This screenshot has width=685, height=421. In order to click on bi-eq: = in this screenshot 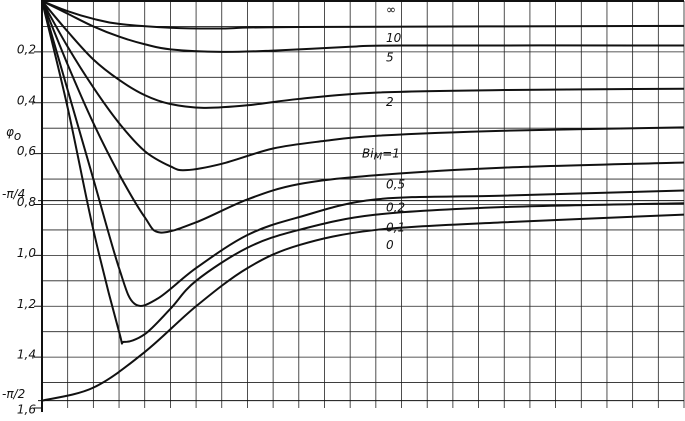, I will do `click(387, 153)`.